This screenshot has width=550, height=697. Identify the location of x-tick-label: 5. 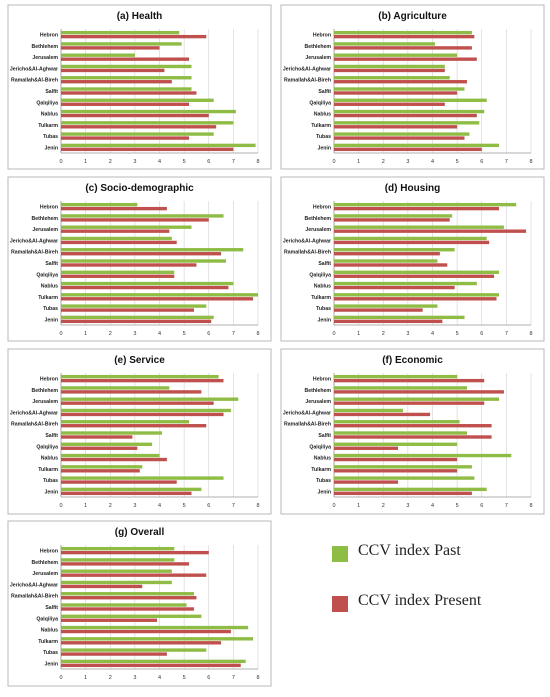
(184, 162).